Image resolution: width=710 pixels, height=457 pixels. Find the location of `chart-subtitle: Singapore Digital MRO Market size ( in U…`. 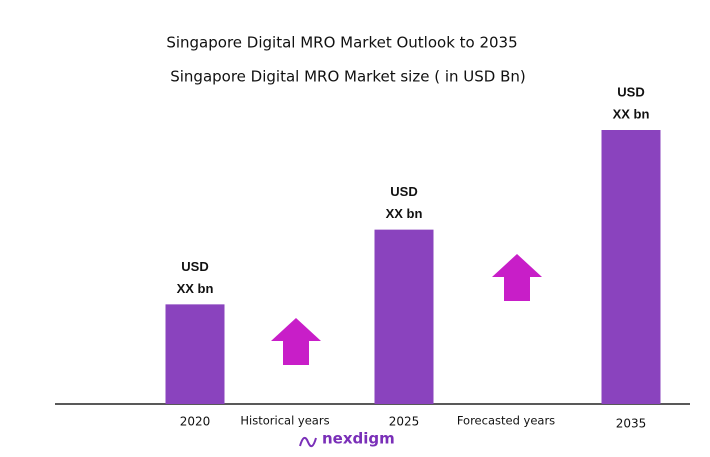

chart-subtitle: Singapore Digital MRO Market size ( in U… is located at coordinates (348, 77).